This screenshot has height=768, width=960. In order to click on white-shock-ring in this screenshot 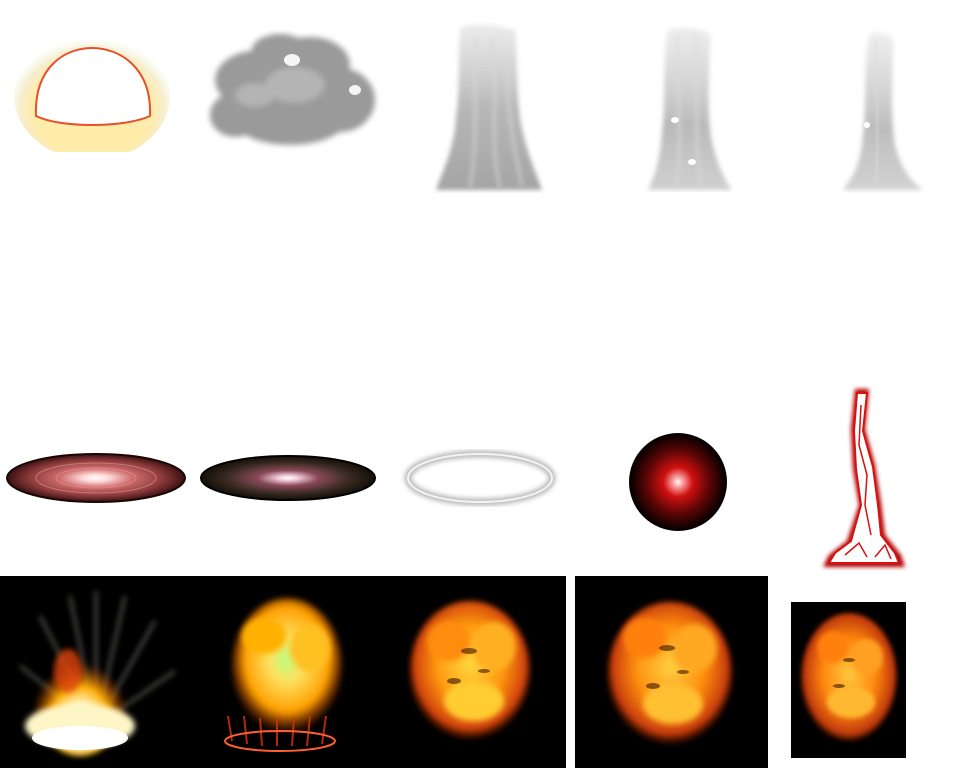, I will do `click(480, 480)`.